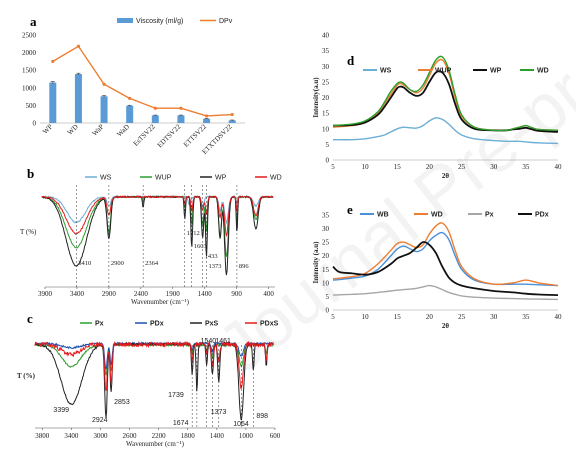 The width and height of the screenshot is (576, 451). What do you see at coordinates (462, 167) in the screenshot?
I see `panel-d-xtick-label: 25` at bounding box center [462, 167].